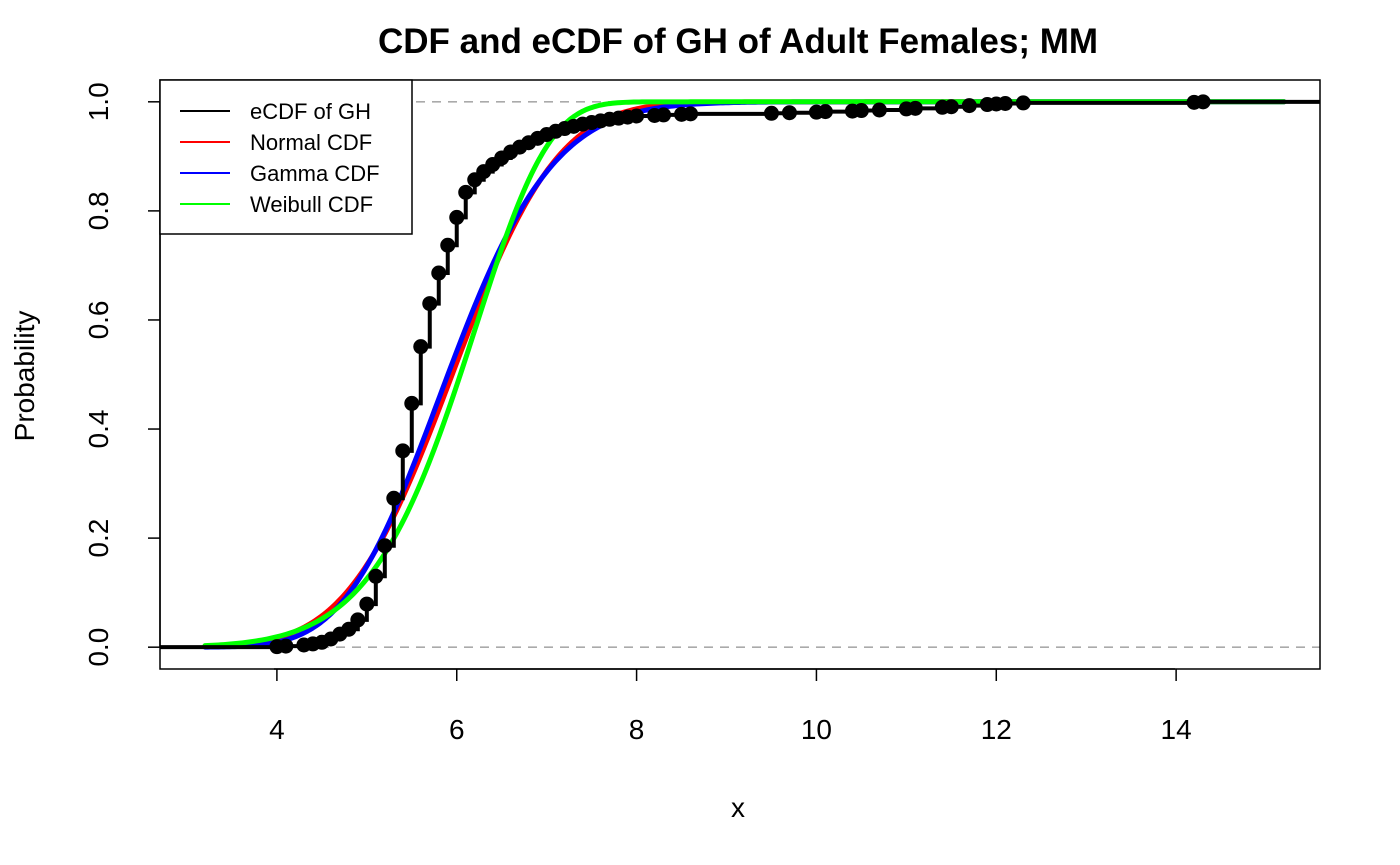  What do you see at coordinates (310, 111) in the screenshot?
I see `legend-label-ecdf: eCDF of GH` at bounding box center [310, 111].